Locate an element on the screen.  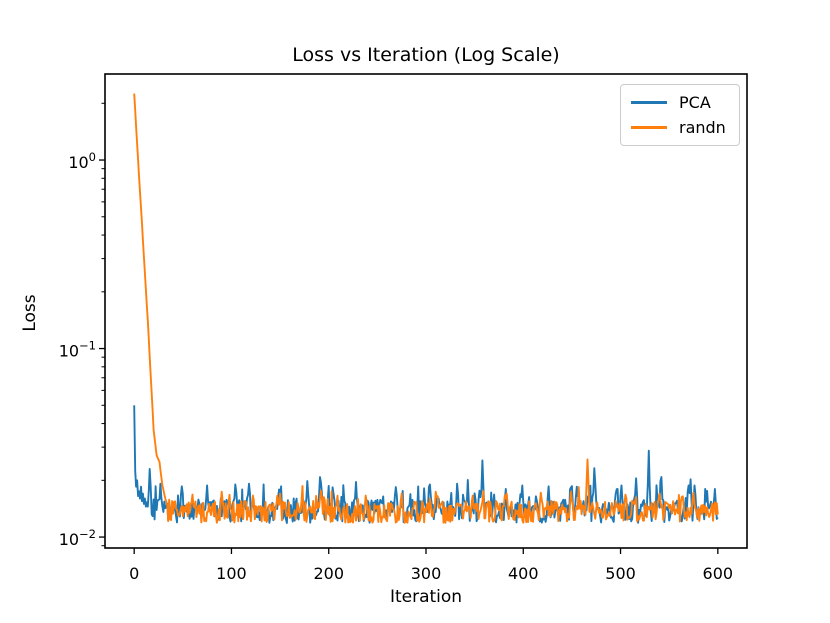
legend-label-randn: randn is located at coordinates (702, 127).